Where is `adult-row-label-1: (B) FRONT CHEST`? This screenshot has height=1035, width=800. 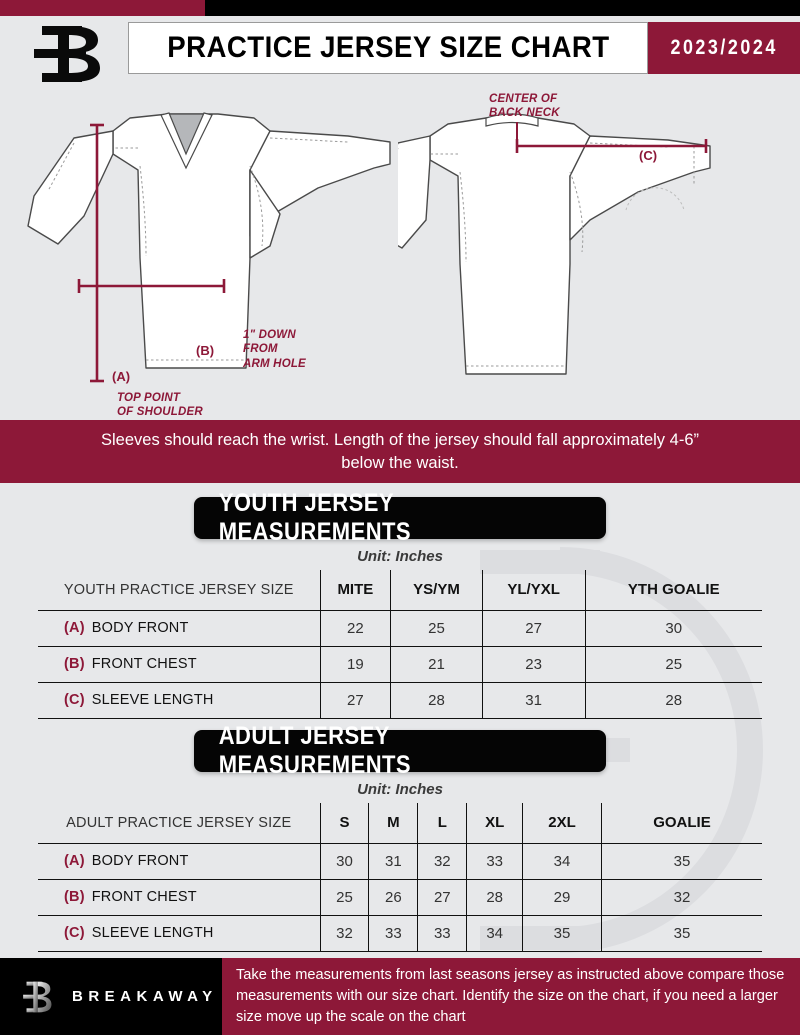
adult-row-label-1: (B) FRONT CHEST is located at coordinates (179, 897).